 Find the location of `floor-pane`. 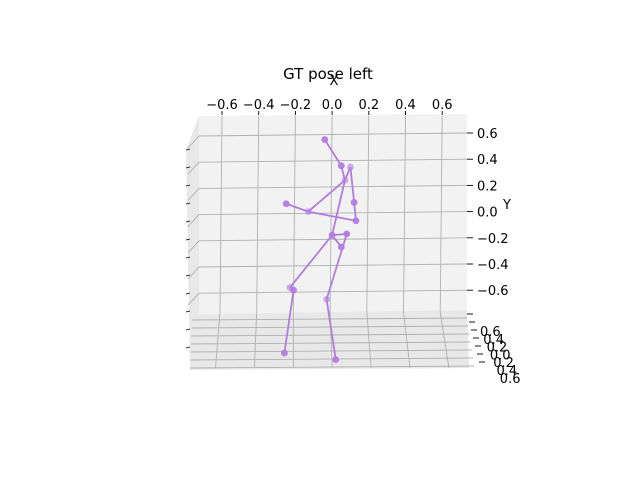

floor-pane is located at coordinates (329, 340).